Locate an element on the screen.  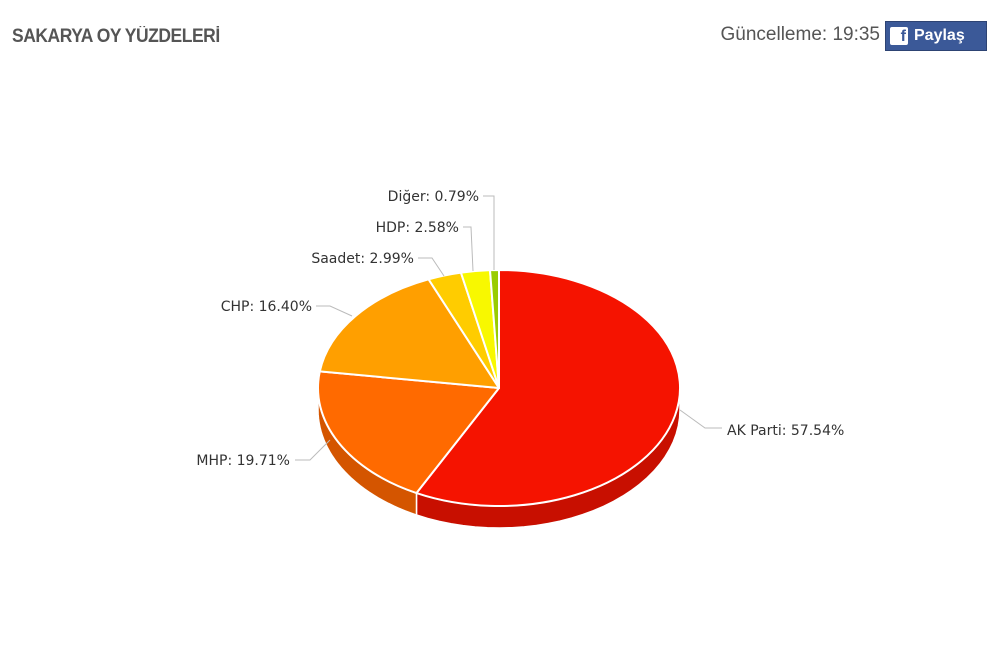
facebook-share-button: f Paylaş is located at coordinates (936, 36).